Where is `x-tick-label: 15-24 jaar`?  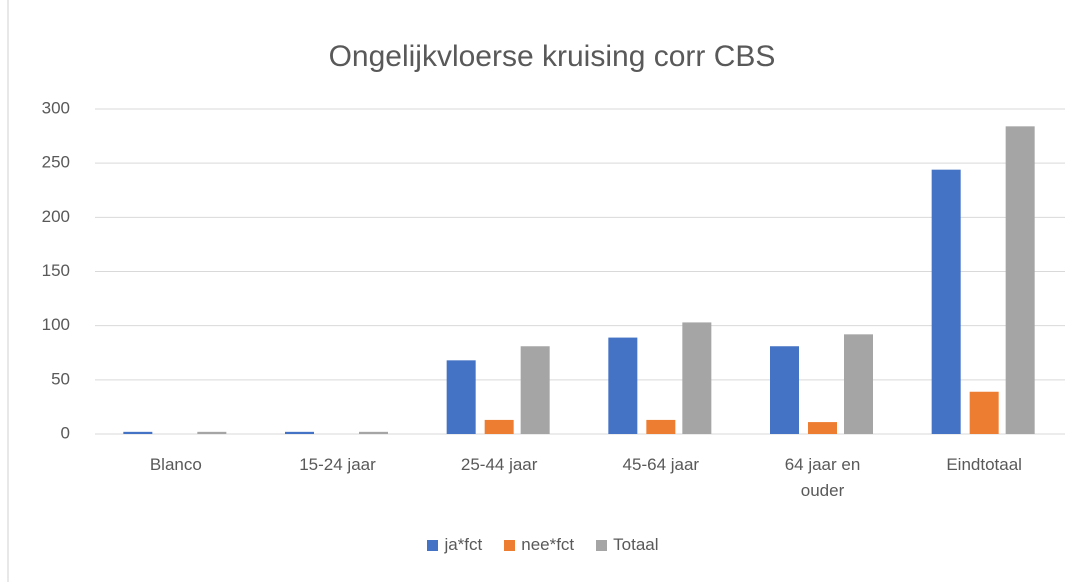
x-tick-label: 15-24 jaar is located at coordinates (337, 464).